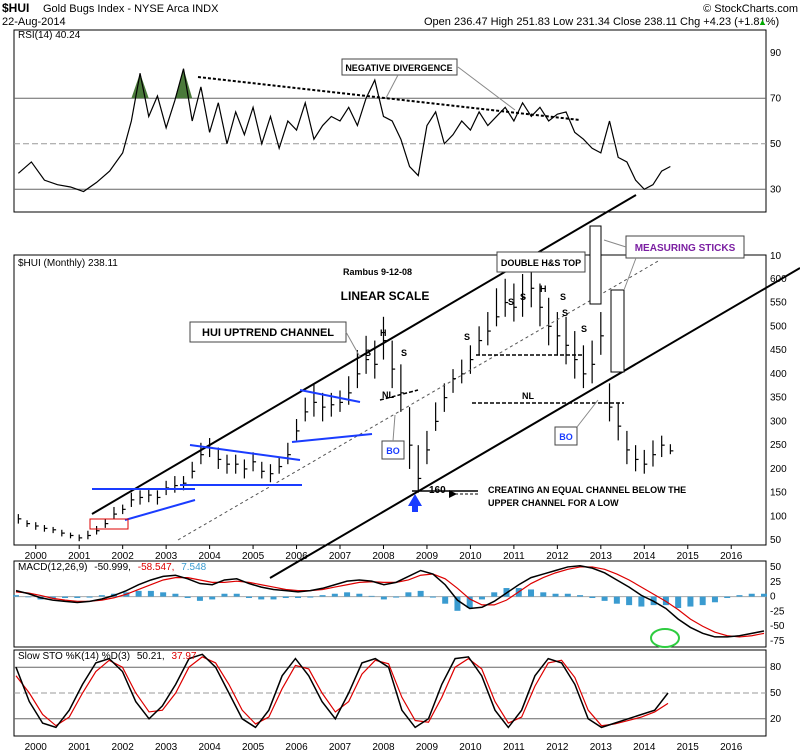  Describe the element at coordinates (393, 451) in the screenshot. I see `bo-label-2008: BO` at that location.